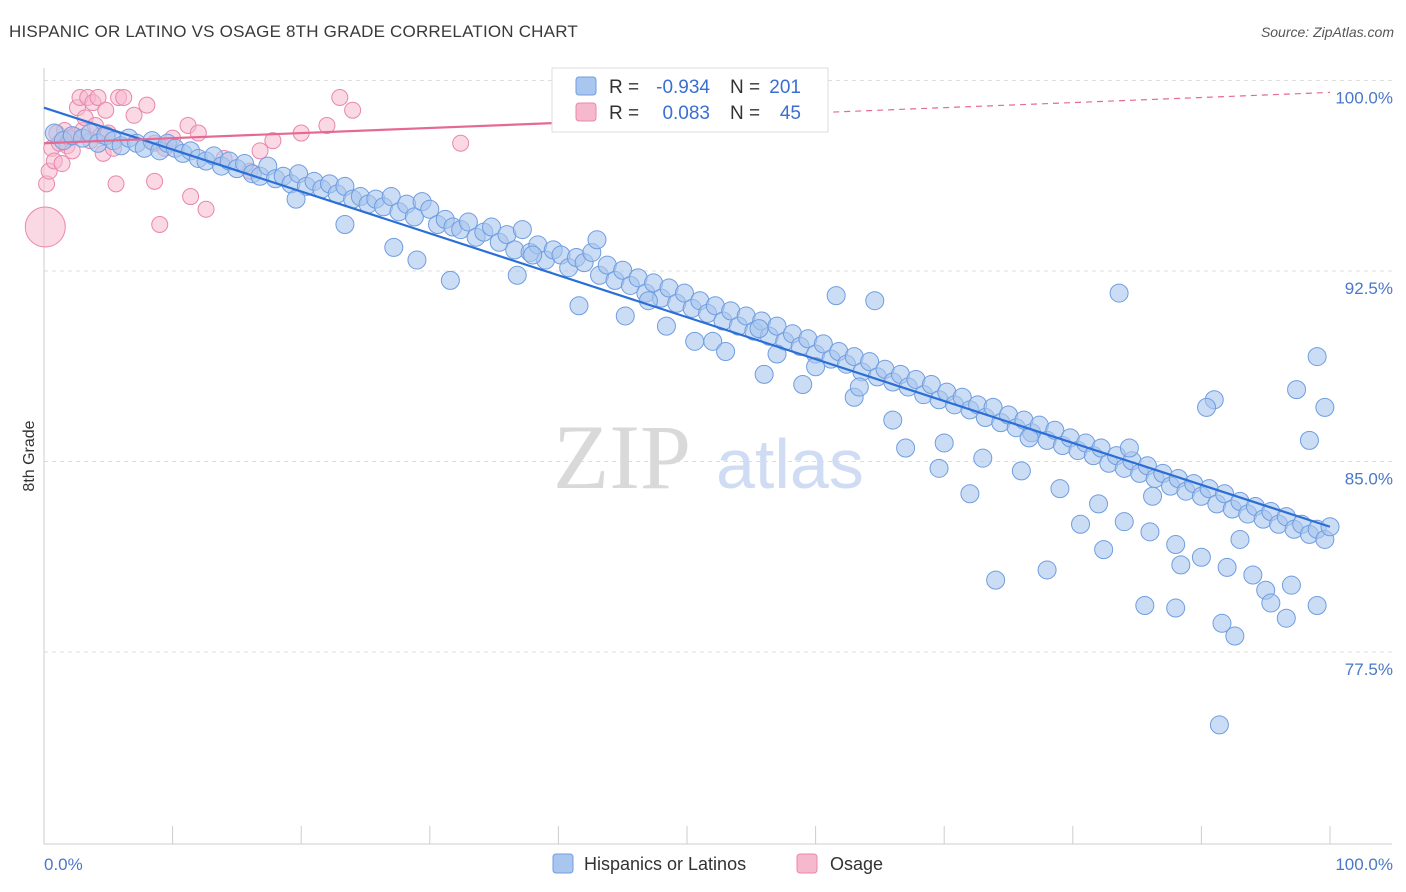 The image size is (1406, 892). What do you see at coordinates (683, 87) in the screenshot?
I see `stats-r-value-1: -0.934` at bounding box center [683, 87].